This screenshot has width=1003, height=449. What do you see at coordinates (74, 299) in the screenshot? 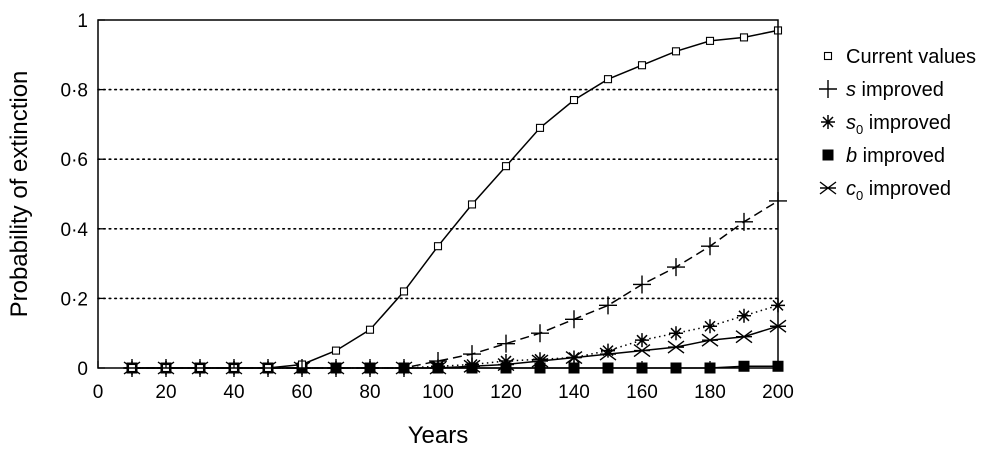
I see `y-tick-label: 0·2` at bounding box center [74, 299].